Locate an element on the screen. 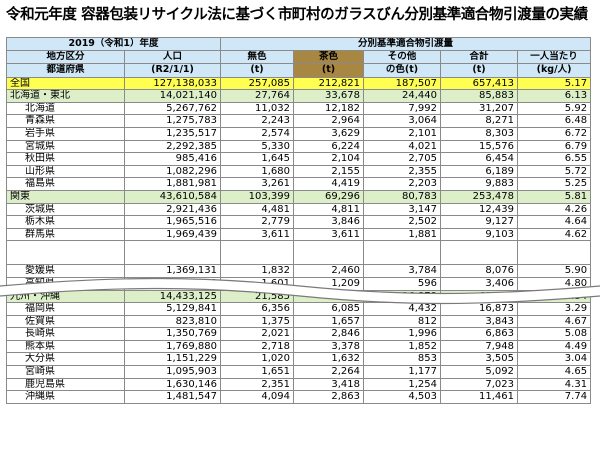 This screenshot has width=600, height=450. brown-cell: 2,264 is located at coordinates (328, 372).